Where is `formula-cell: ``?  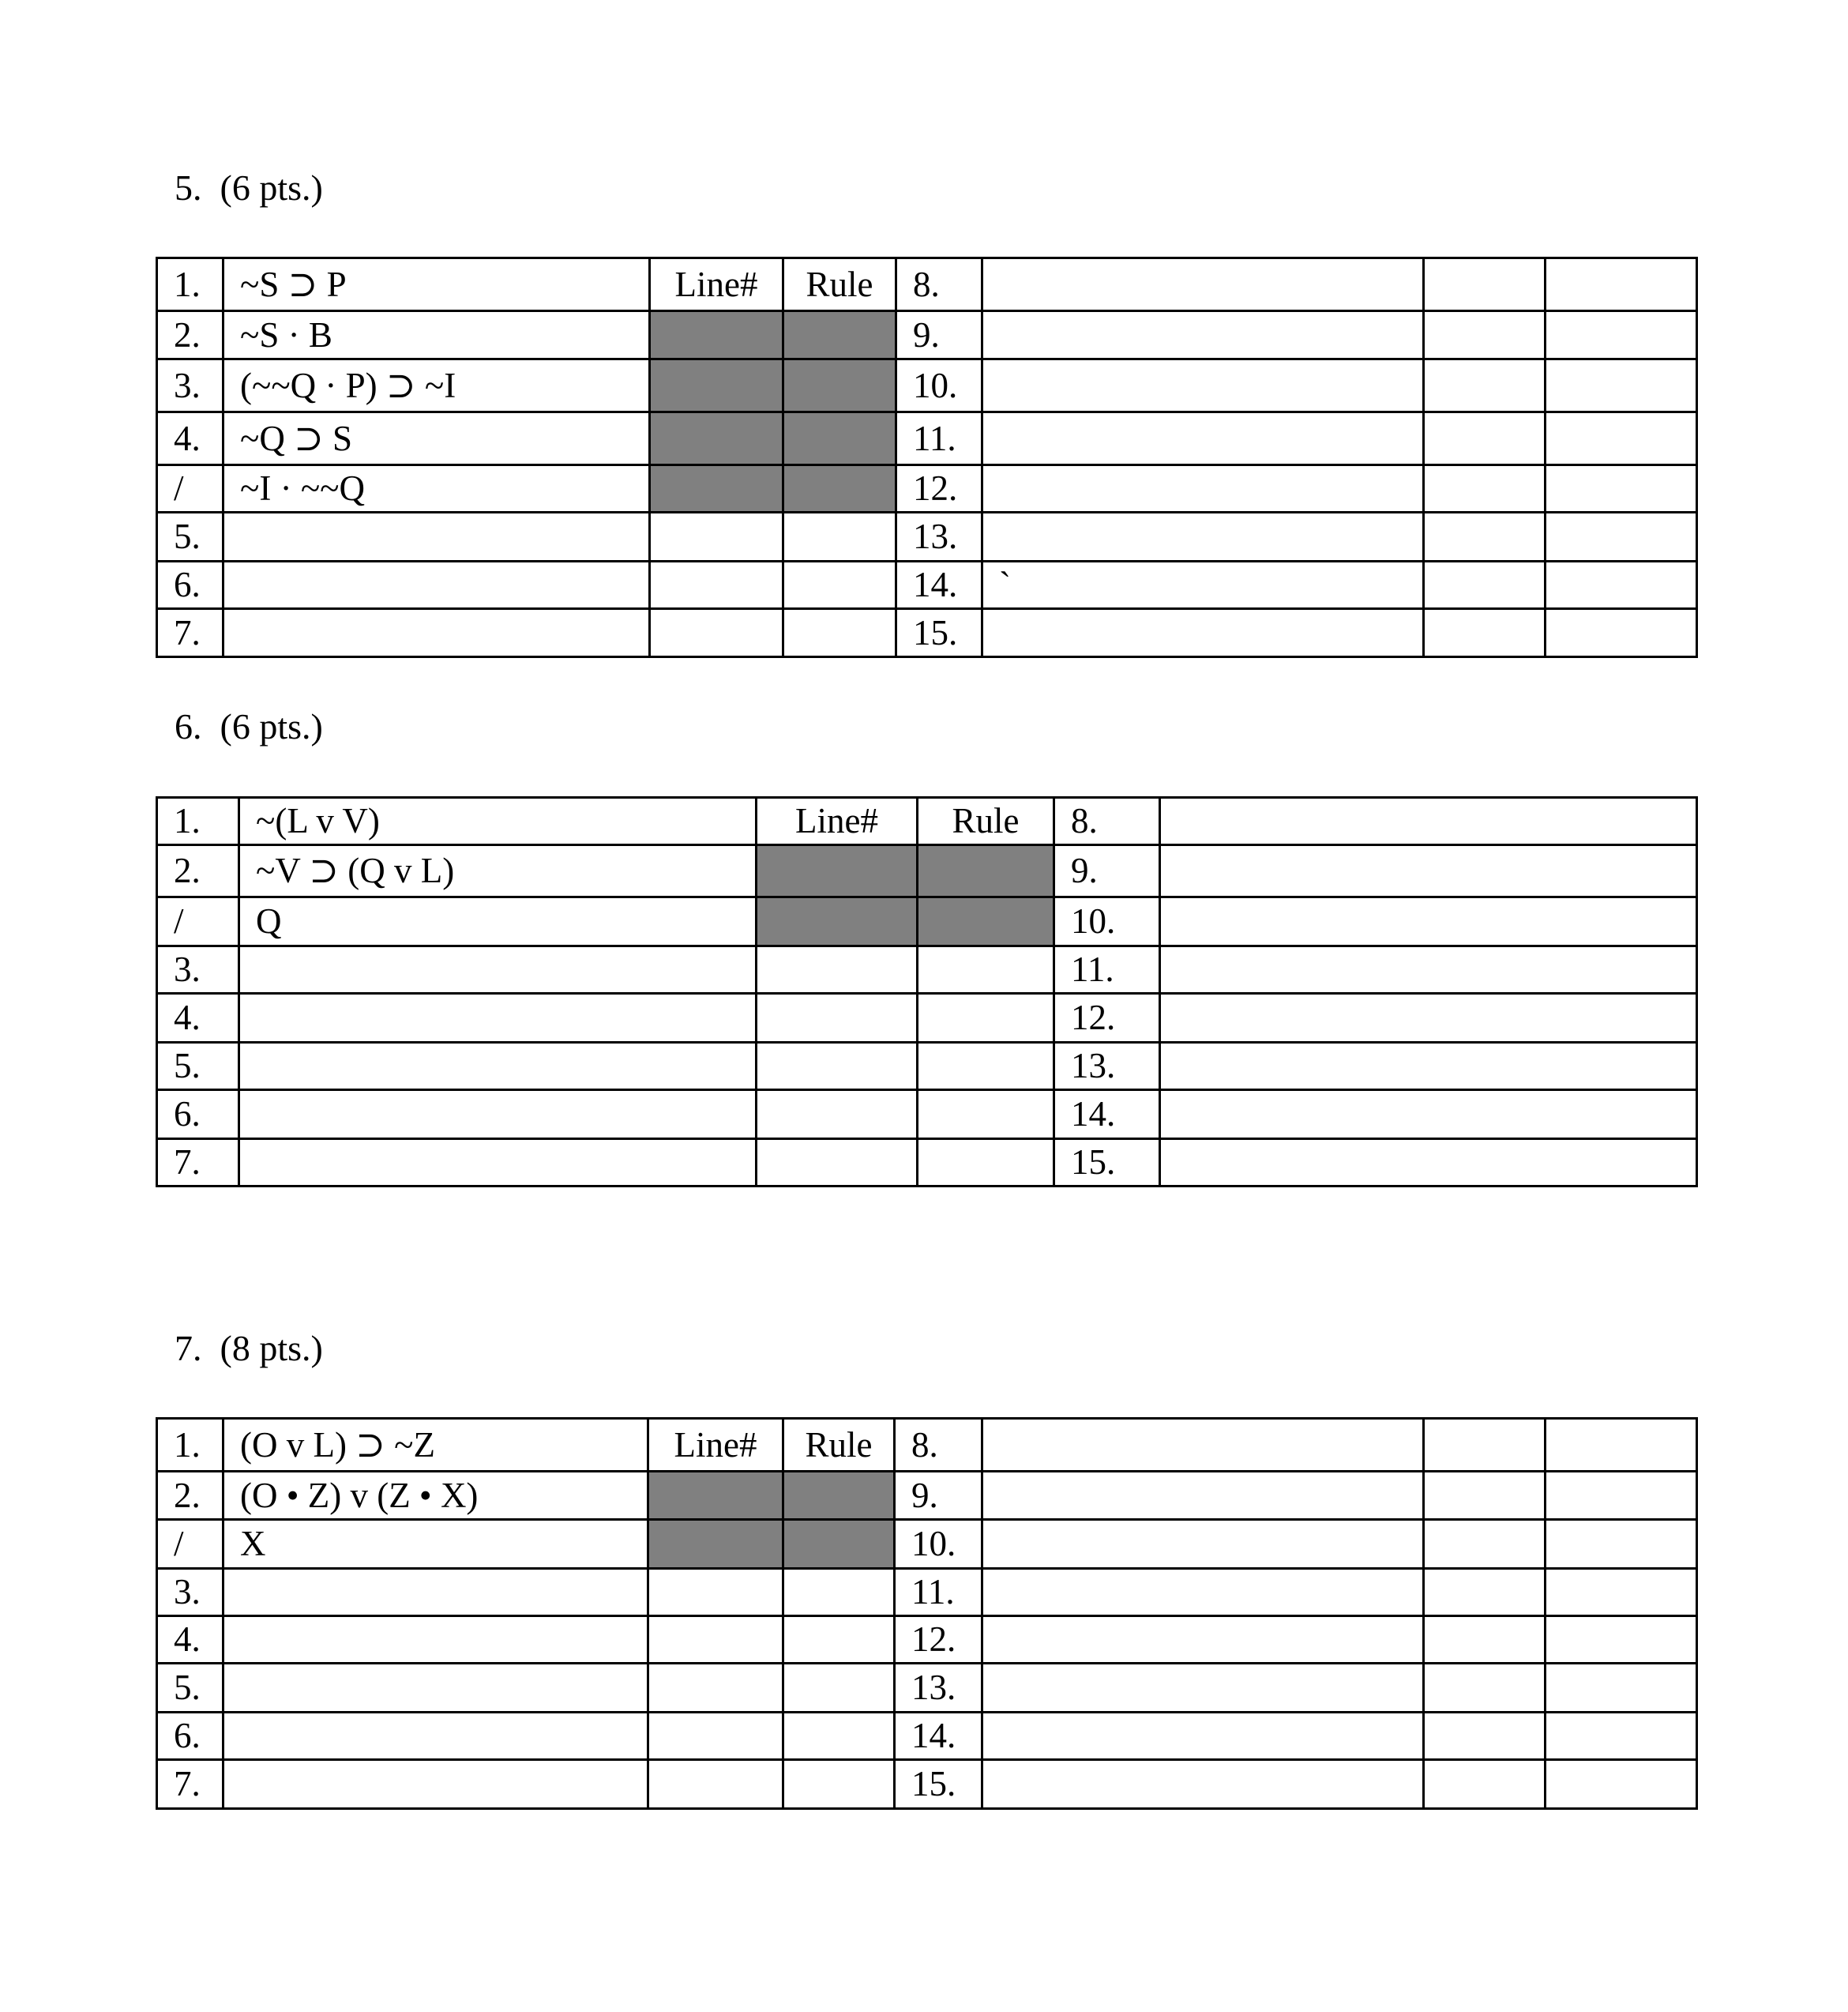 formula-cell: ` is located at coordinates (1203, 585).